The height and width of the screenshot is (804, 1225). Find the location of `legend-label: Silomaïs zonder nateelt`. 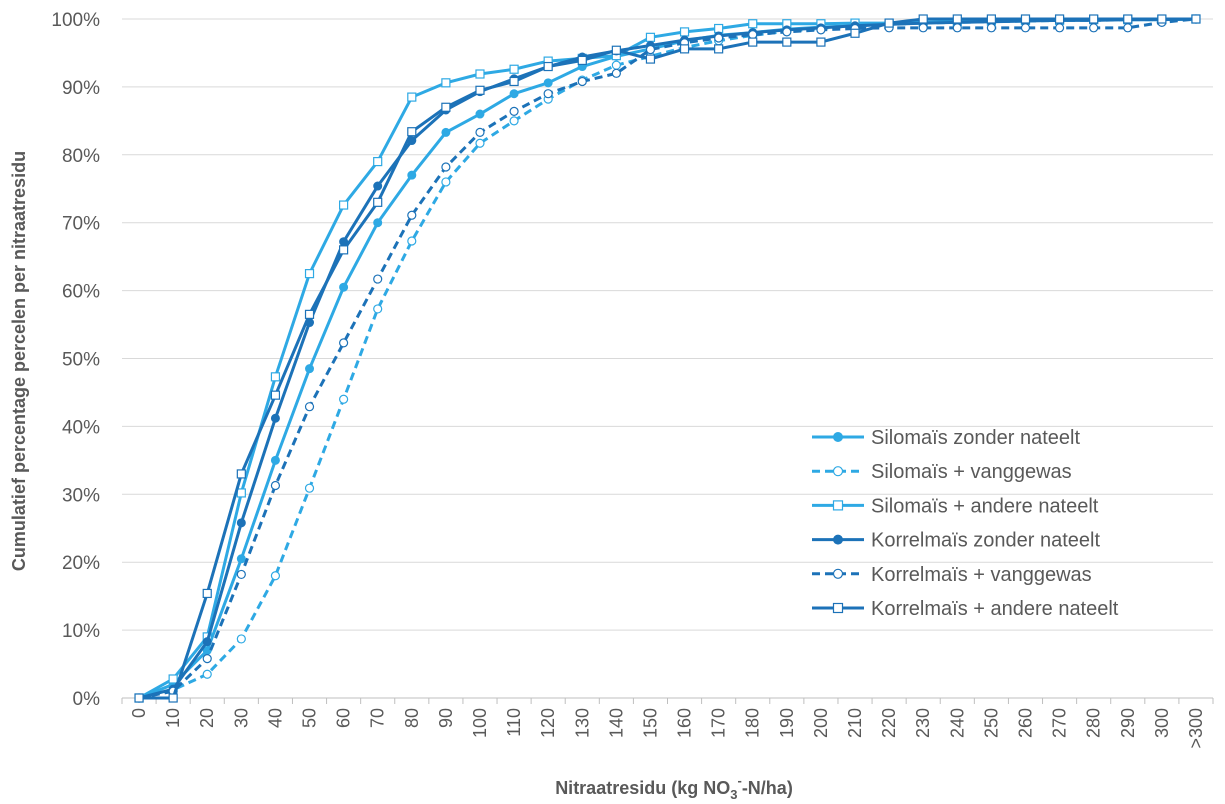

legend-label: Silomaïs zonder nateelt is located at coordinates (975, 438).